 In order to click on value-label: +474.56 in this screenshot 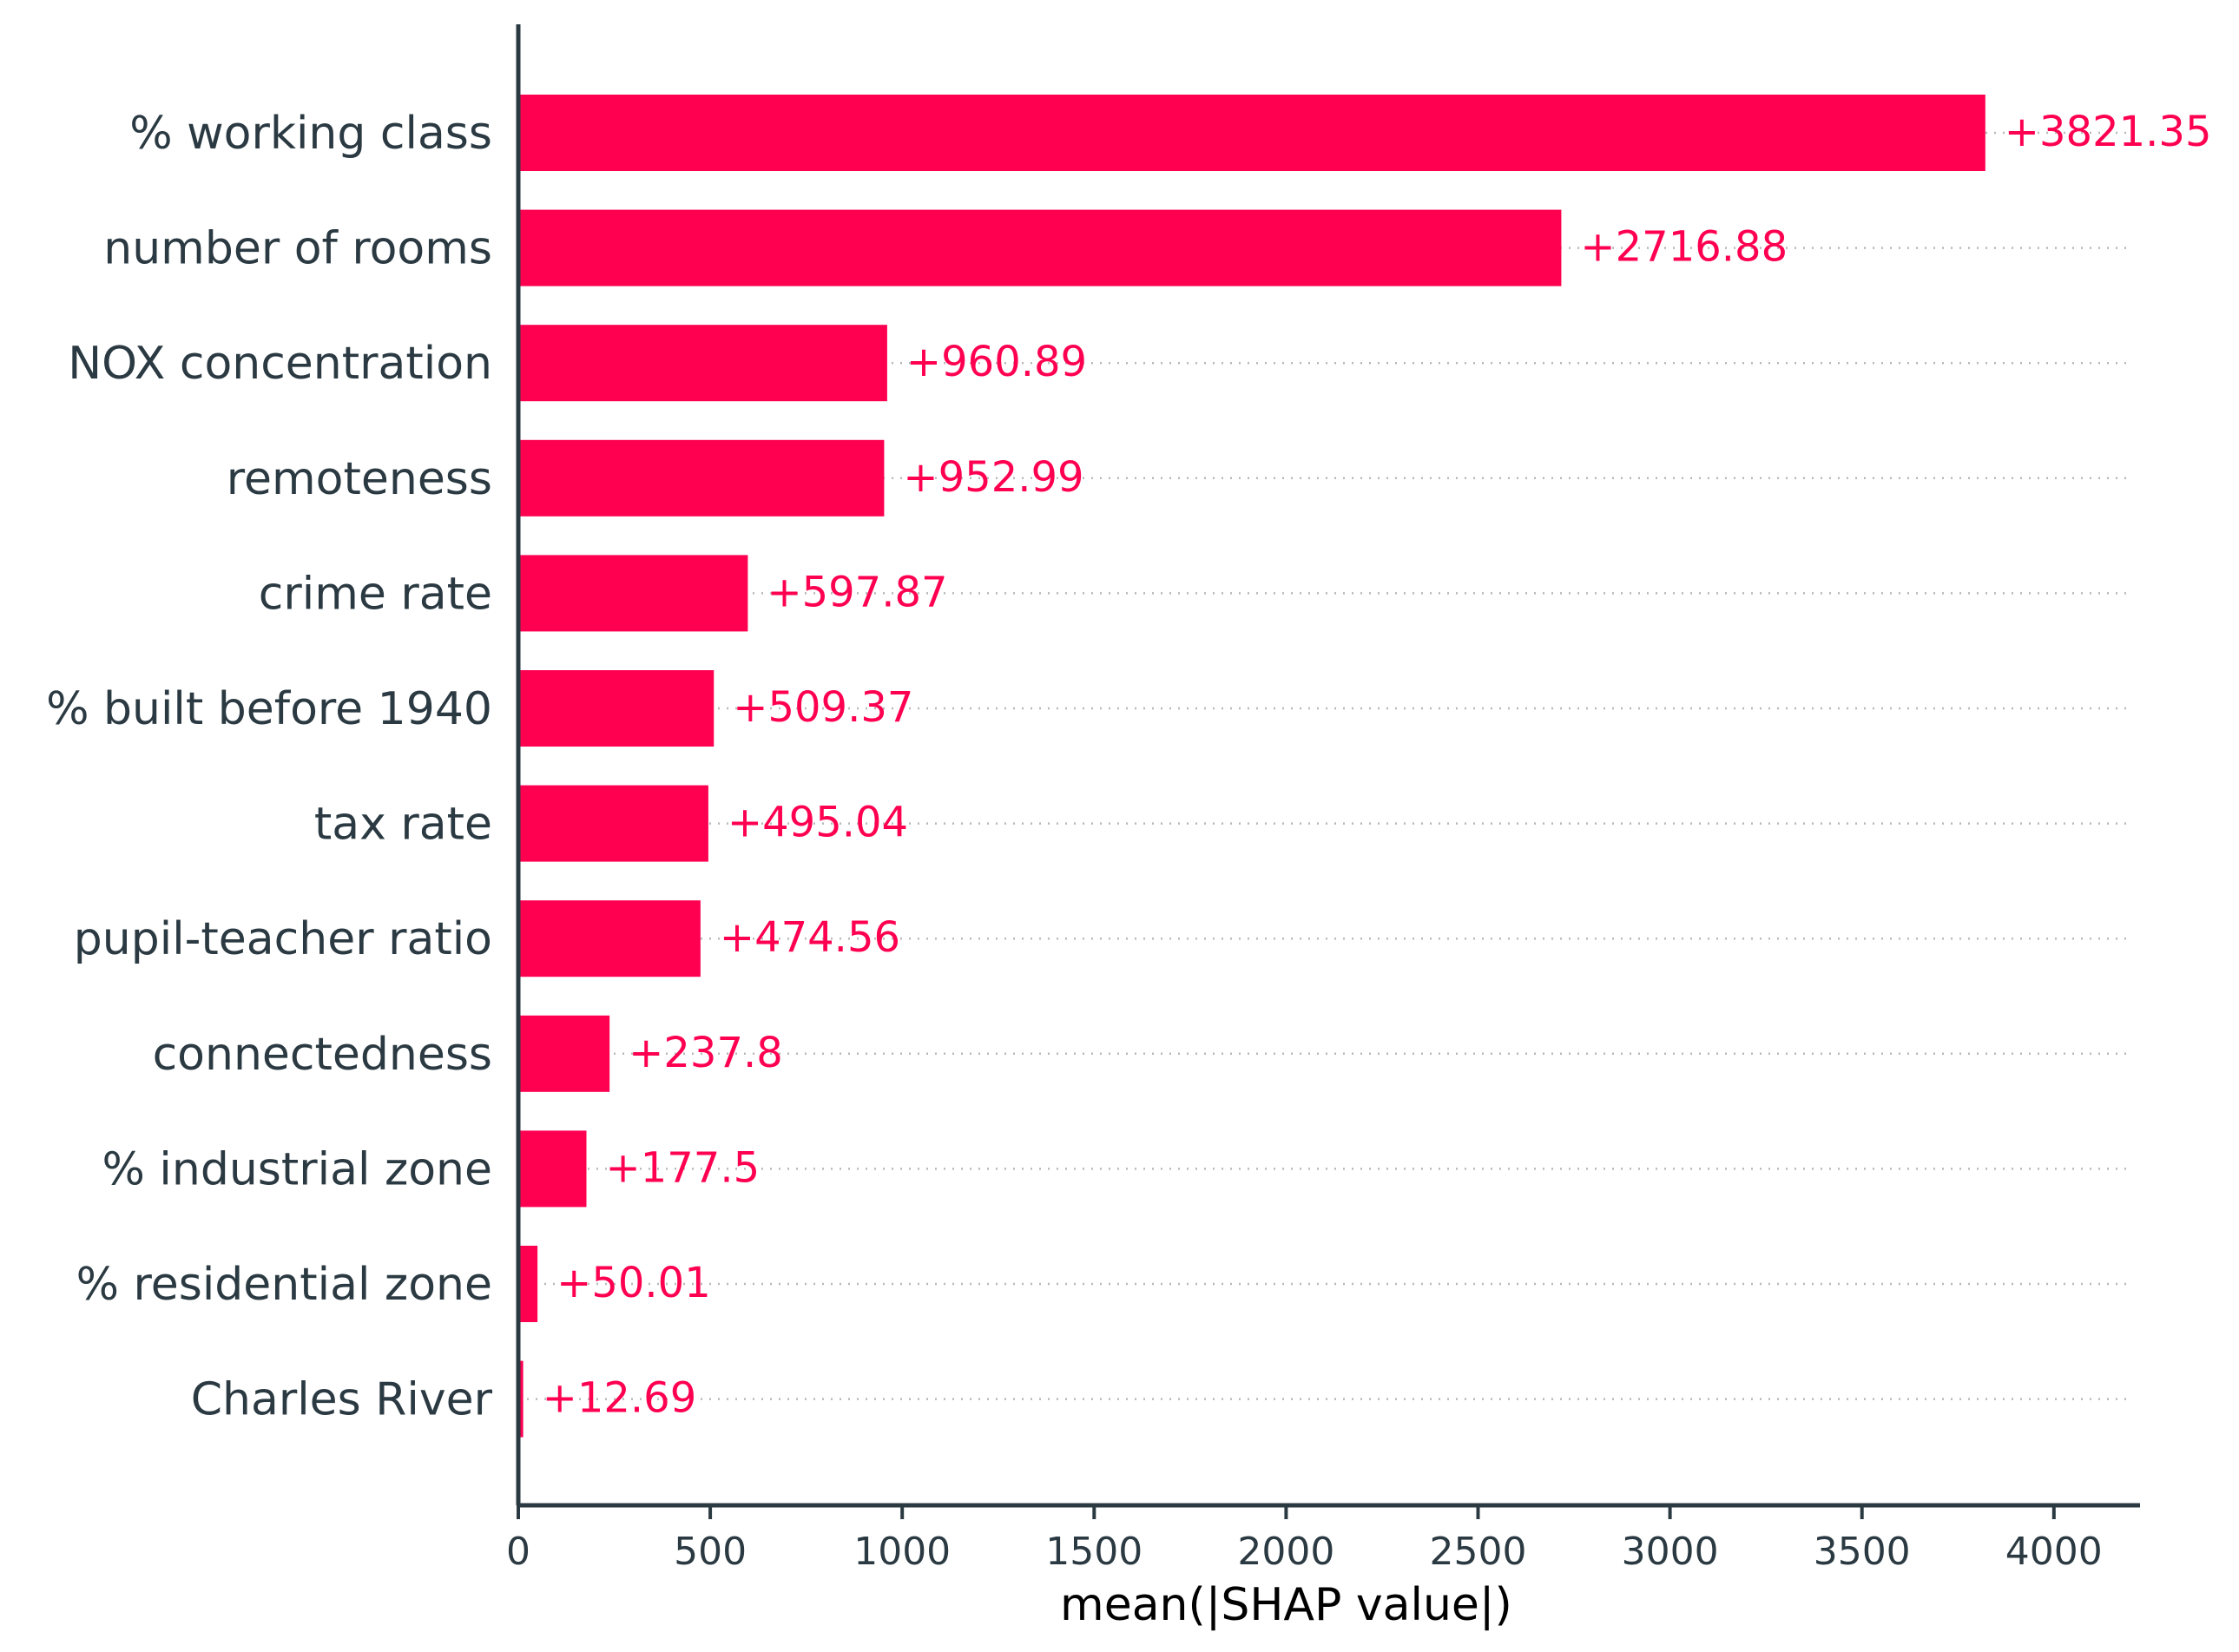, I will do `click(810, 937)`.